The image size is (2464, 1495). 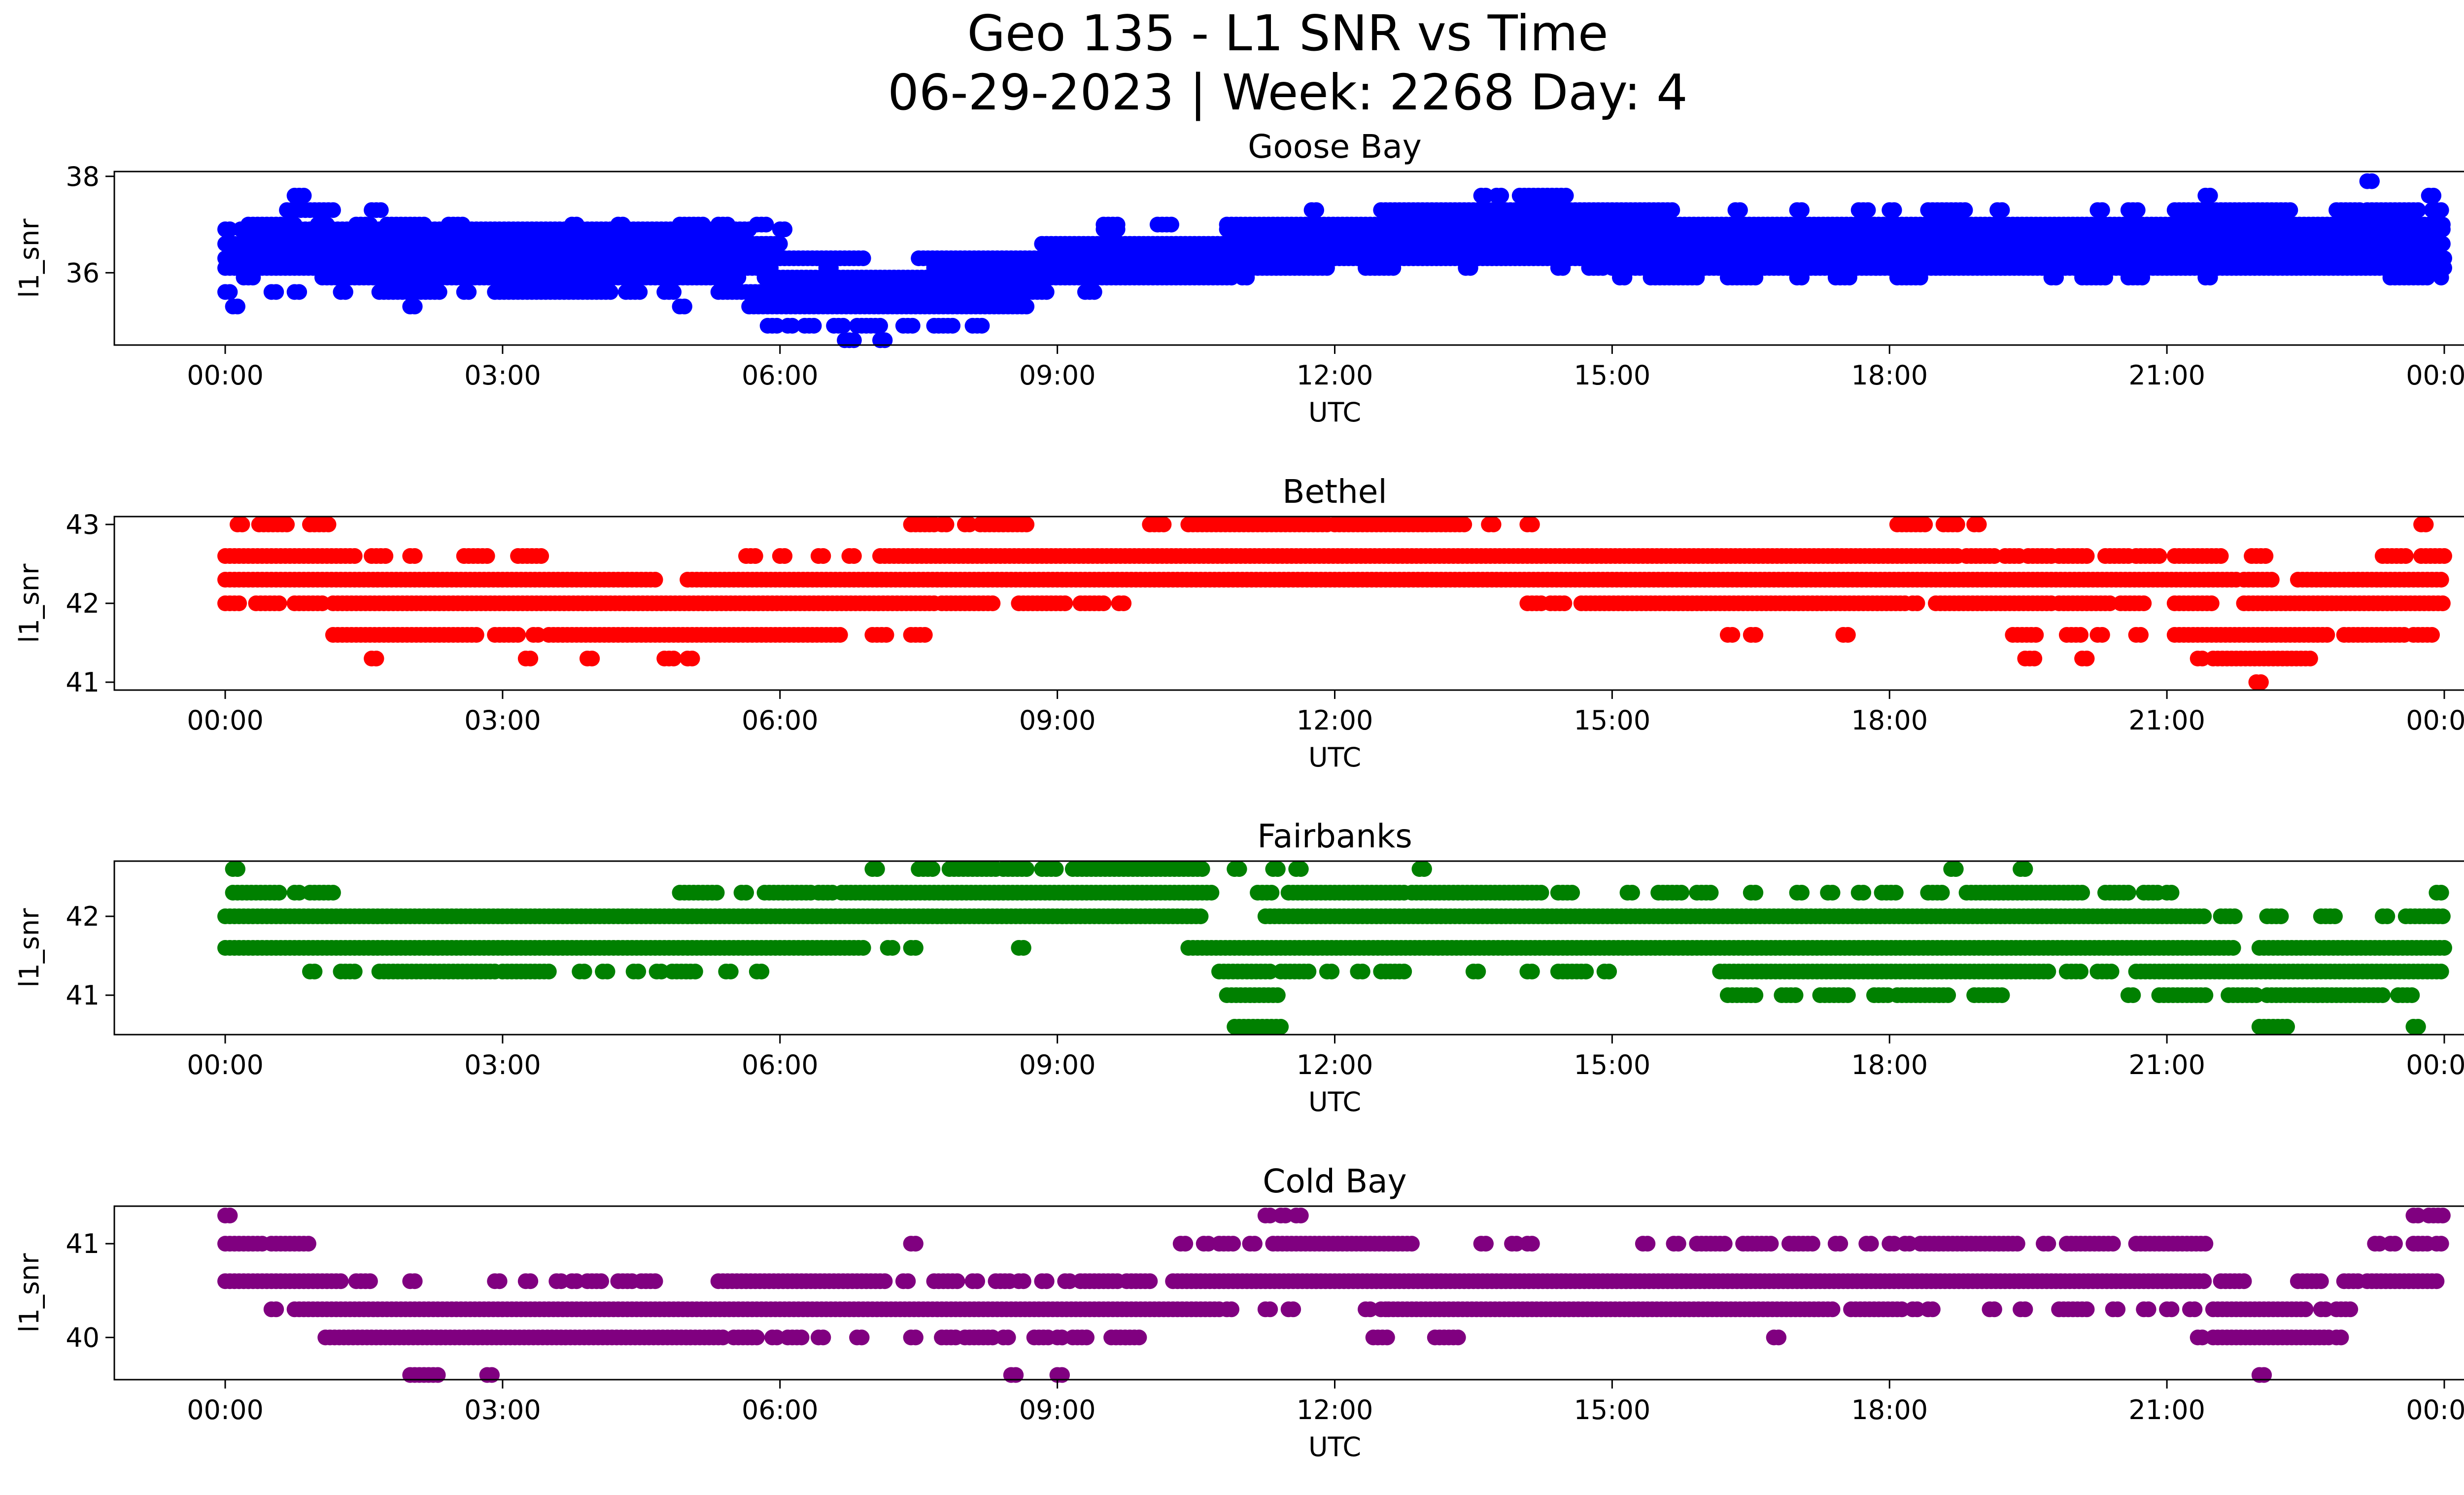 I want to click on x-tick-label: 03:00, so click(x=502, y=720).